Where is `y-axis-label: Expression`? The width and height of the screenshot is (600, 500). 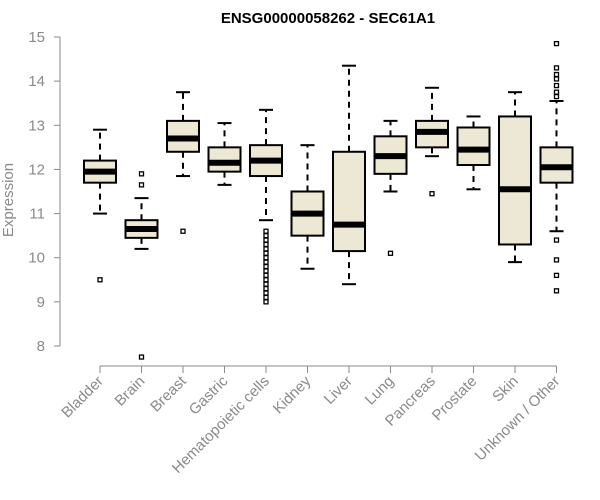
y-axis-label: Expression is located at coordinates (8, 200).